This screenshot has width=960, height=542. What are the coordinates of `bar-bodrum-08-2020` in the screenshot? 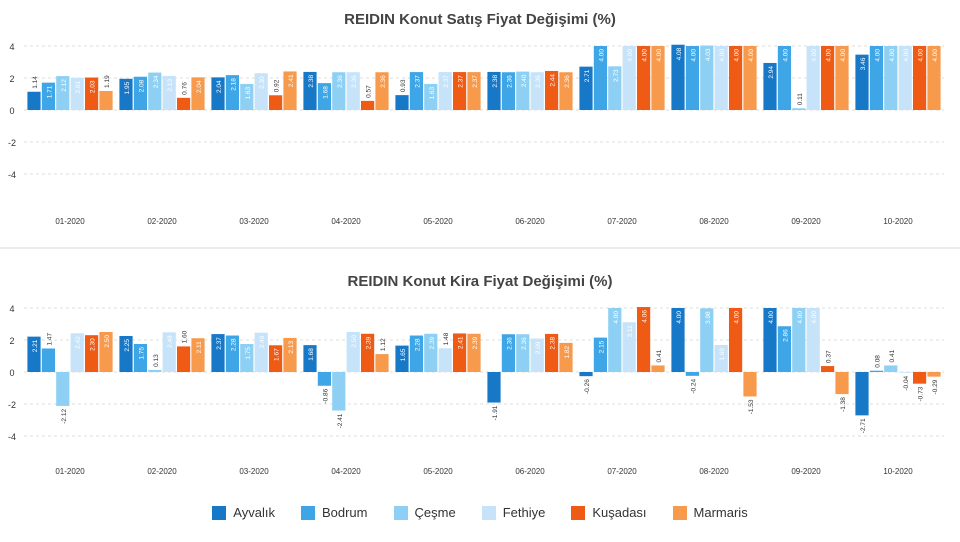 It's located at (692, 374).